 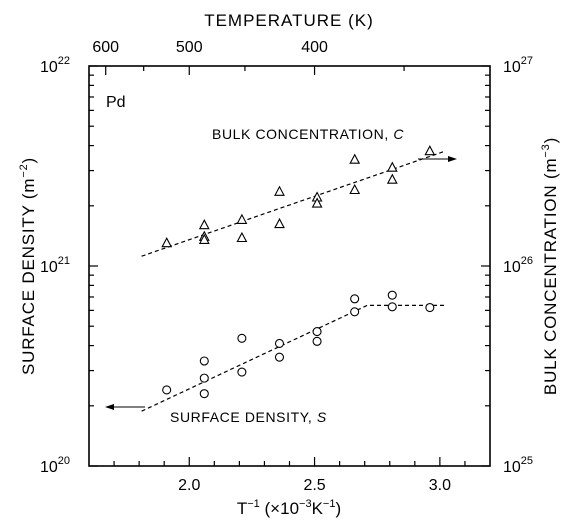 What do you see at coordinates (116, 102) in the screenshot?
I see `material-label: Pd` at bounding box center [116, 102].